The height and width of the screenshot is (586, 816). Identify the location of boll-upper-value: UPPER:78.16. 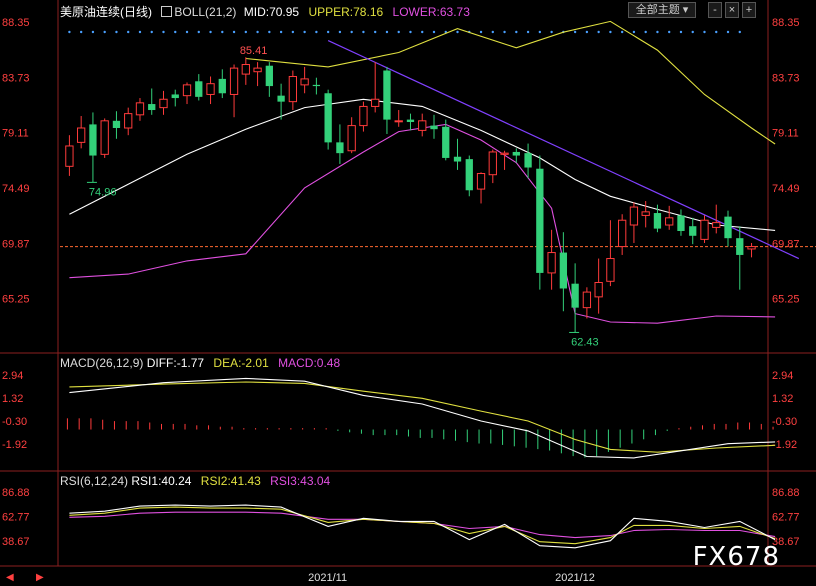
(346, 12).